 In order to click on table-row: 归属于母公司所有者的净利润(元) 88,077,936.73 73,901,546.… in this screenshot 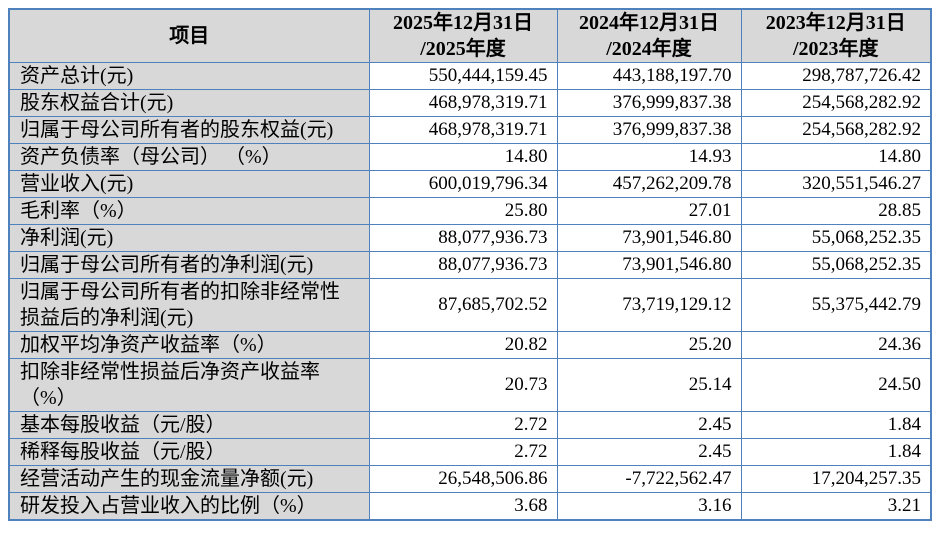, I will do `click(470, 265)`.